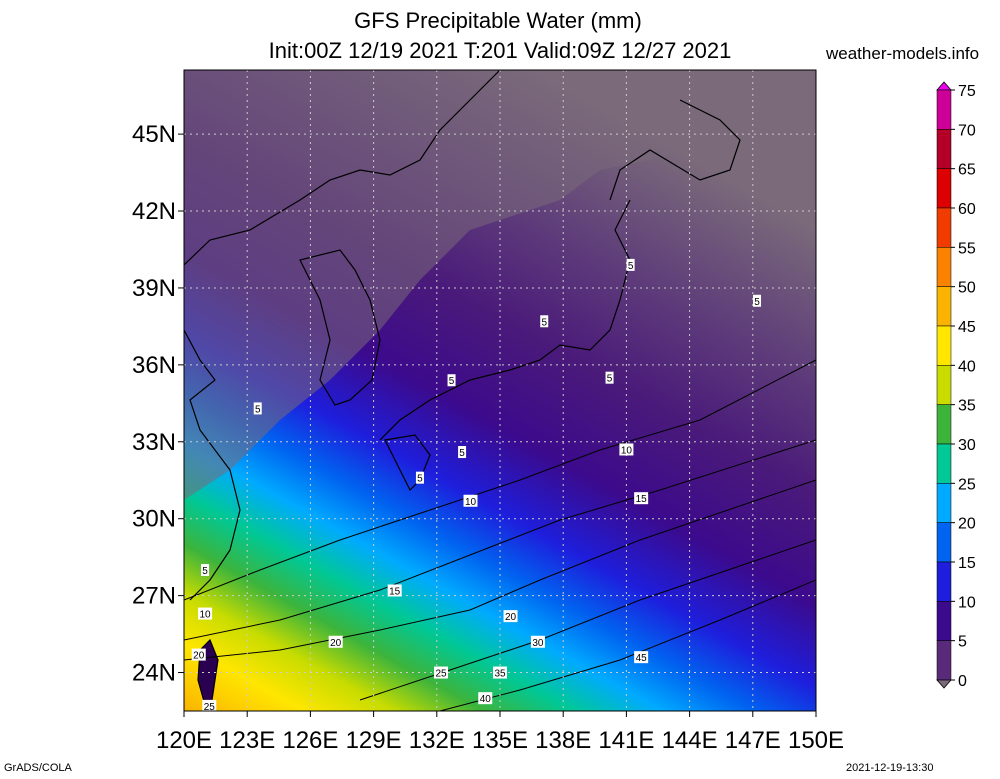  What do you see at coordinates (967, 327) in the screenshot?
I see `colorbar-label: 45` at bounding box center [967, 327].